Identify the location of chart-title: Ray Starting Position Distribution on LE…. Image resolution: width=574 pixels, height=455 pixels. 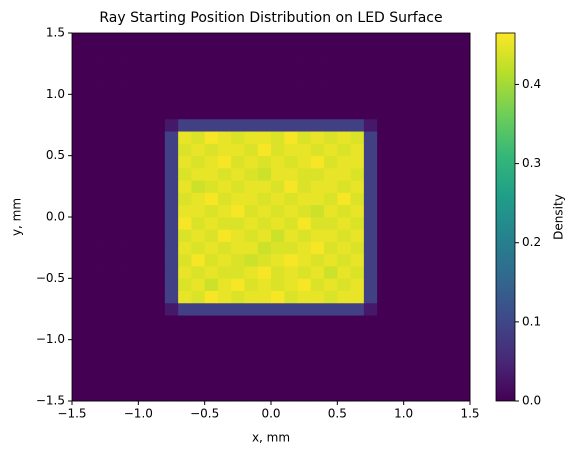
(270, 18).